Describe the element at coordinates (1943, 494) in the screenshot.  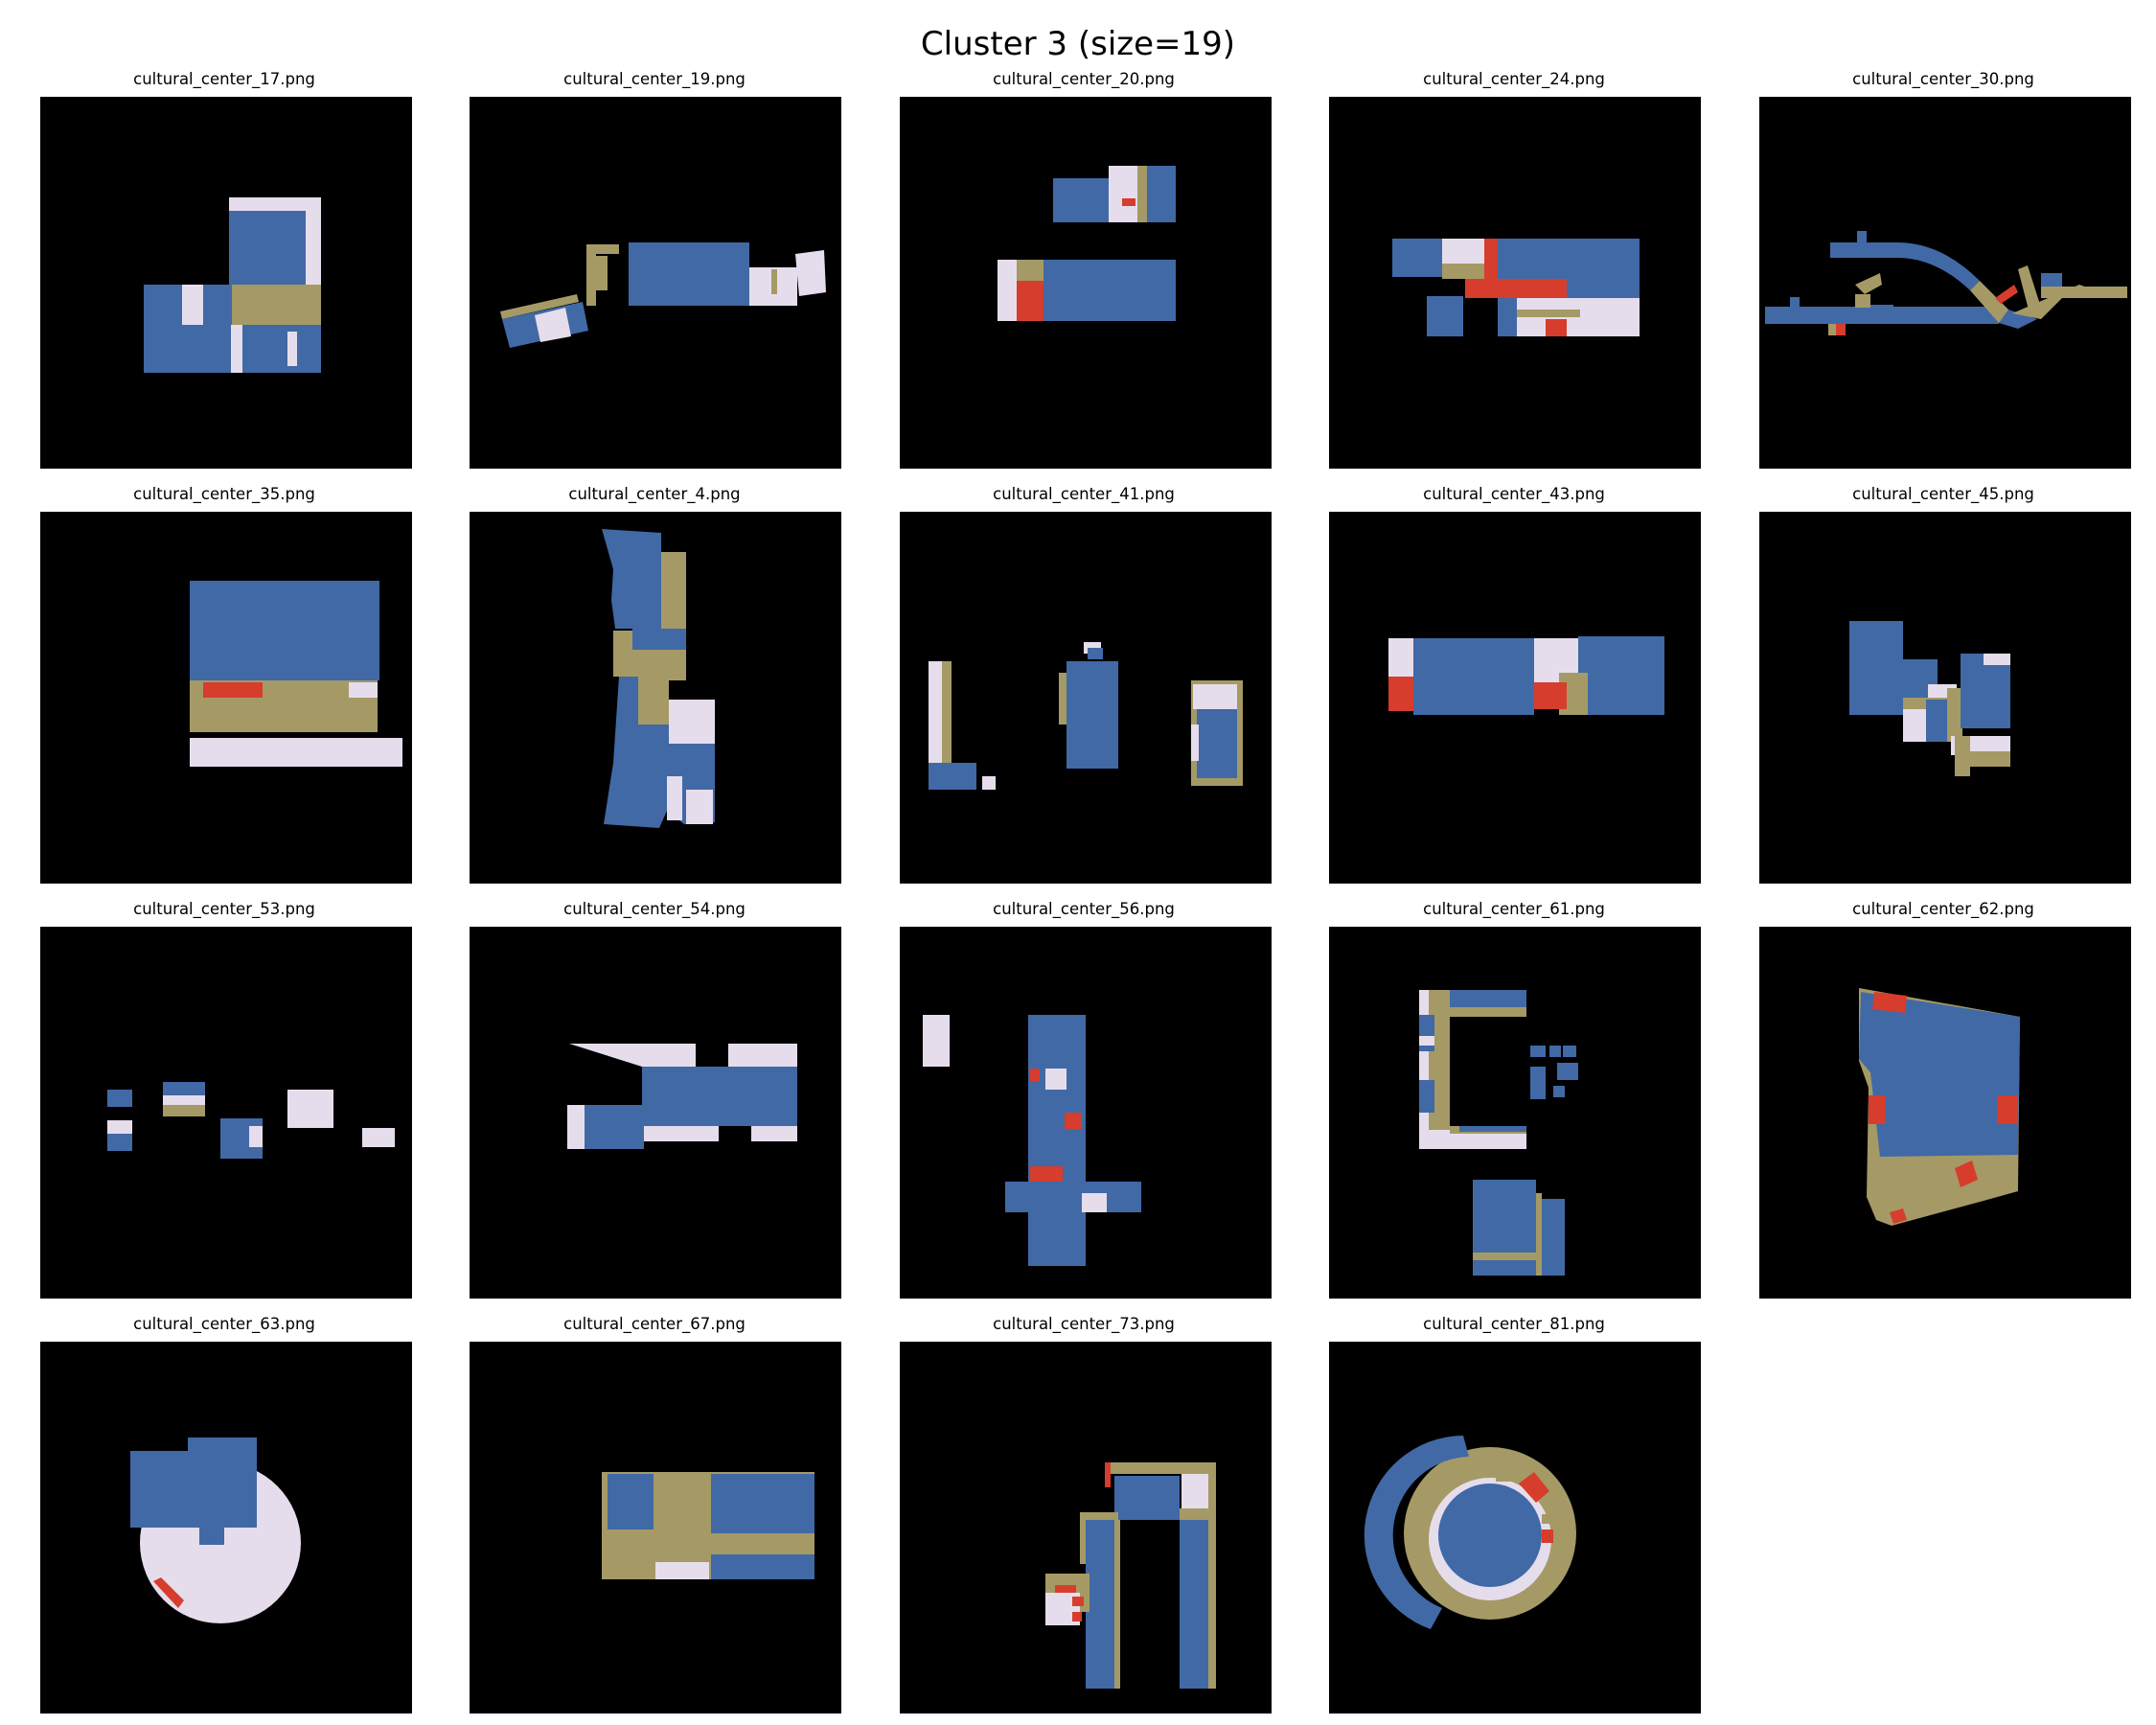
I see `panel-label: cultural_center_45.png` at that location.